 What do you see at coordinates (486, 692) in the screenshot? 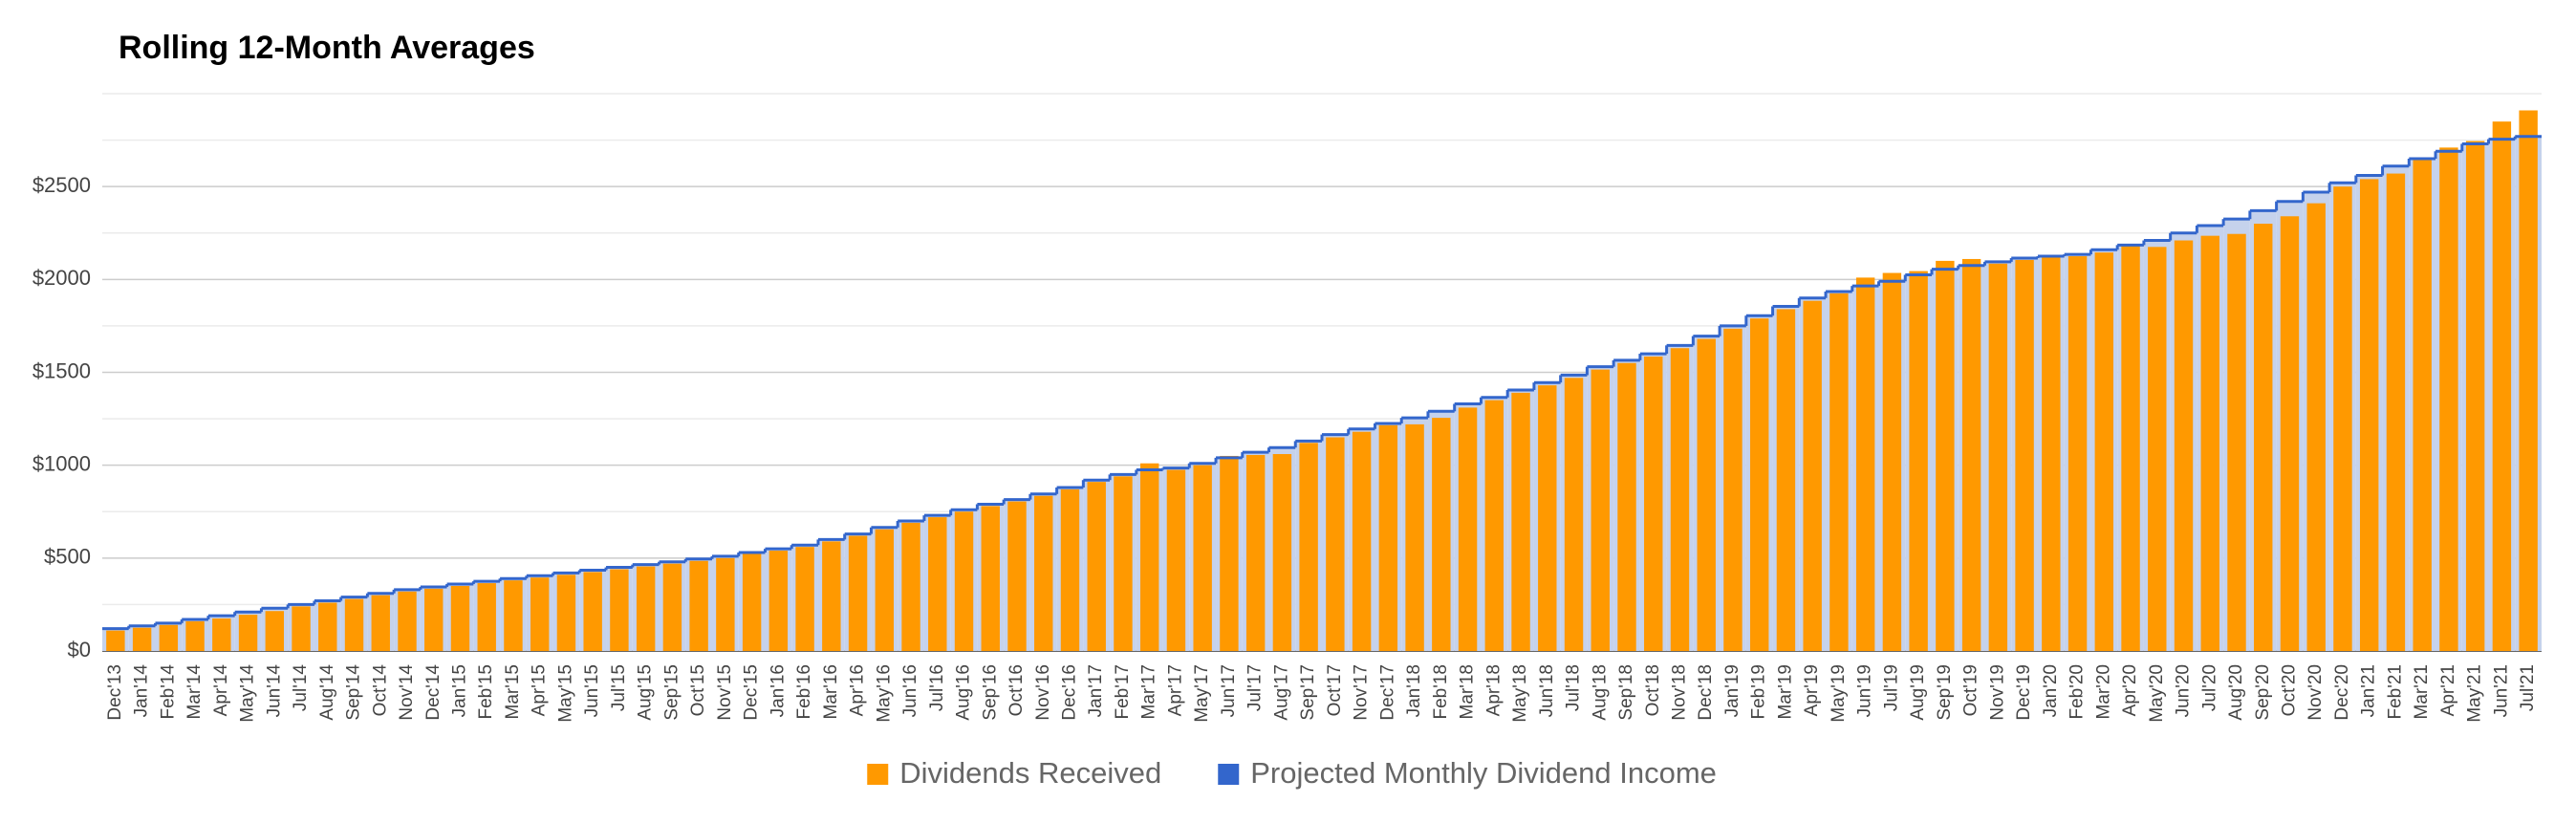
I see `x-tick-label: Feb'15` at bounding box center [486, 692].